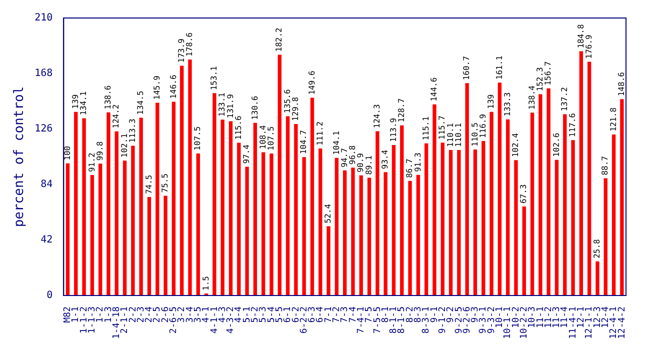  What do you see at coordinates (385, 314) in the screenshot?
I see `x-tick-label: 8-1` at bounding box center [385, 314].